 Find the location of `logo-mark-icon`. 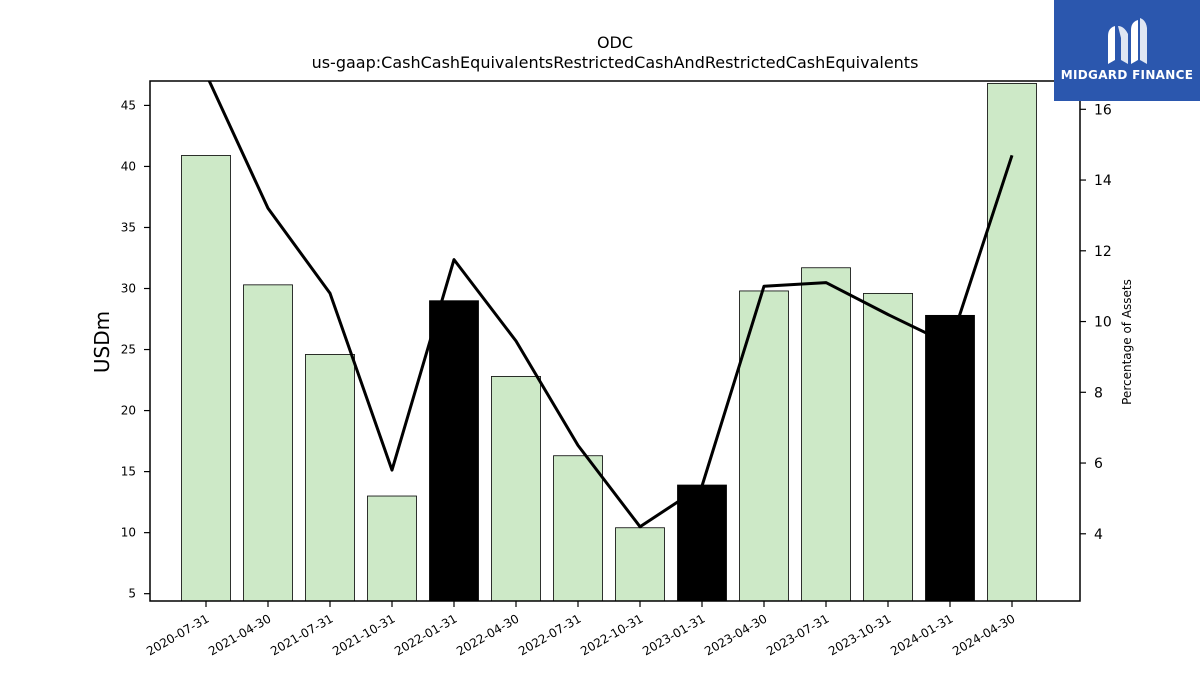

logo-mark-icon is located at coordinates (1127, 41).